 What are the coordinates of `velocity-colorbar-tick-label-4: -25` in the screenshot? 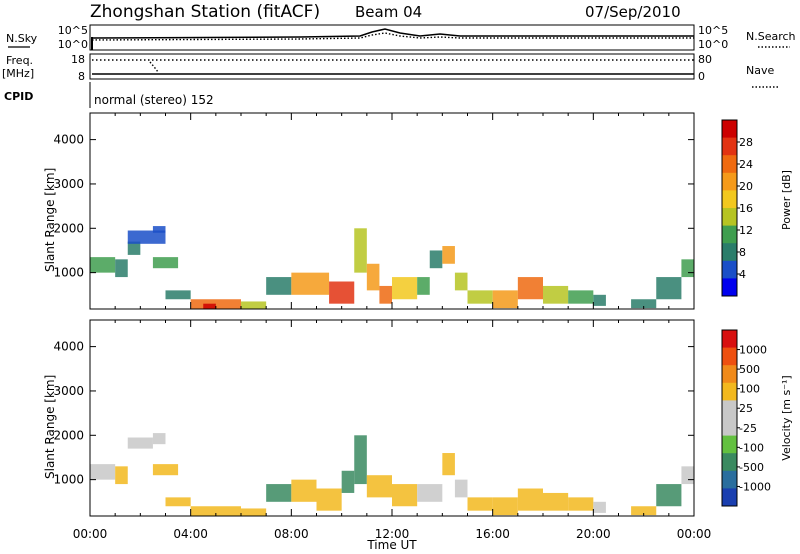 It's located at (748, 428).